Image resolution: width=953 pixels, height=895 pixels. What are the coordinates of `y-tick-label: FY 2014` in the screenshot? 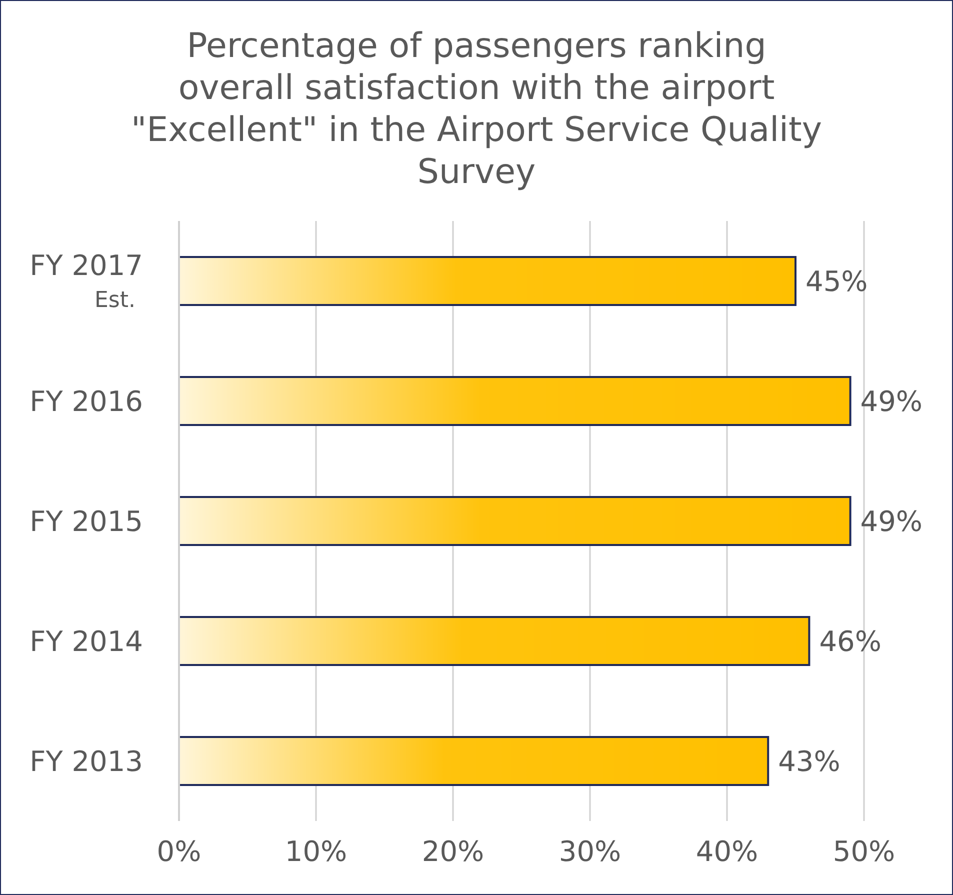 It's located at (86, 641).